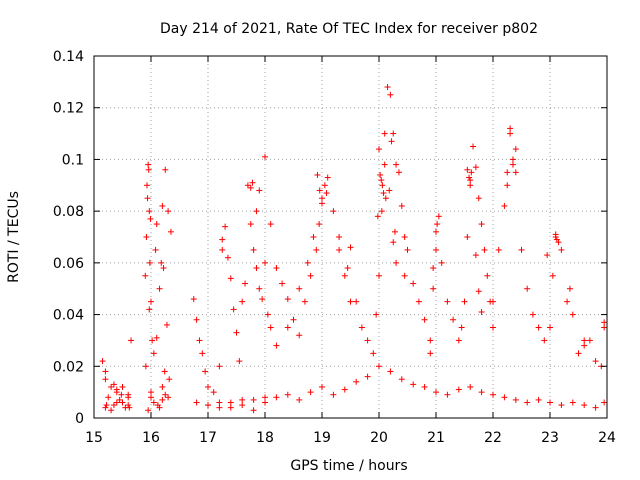 The width and height of the screenshot is (640, 480). Describe the element at coordinates (73, 160) in the screenshot. I see `y-tick-label: 0.1` at that location.